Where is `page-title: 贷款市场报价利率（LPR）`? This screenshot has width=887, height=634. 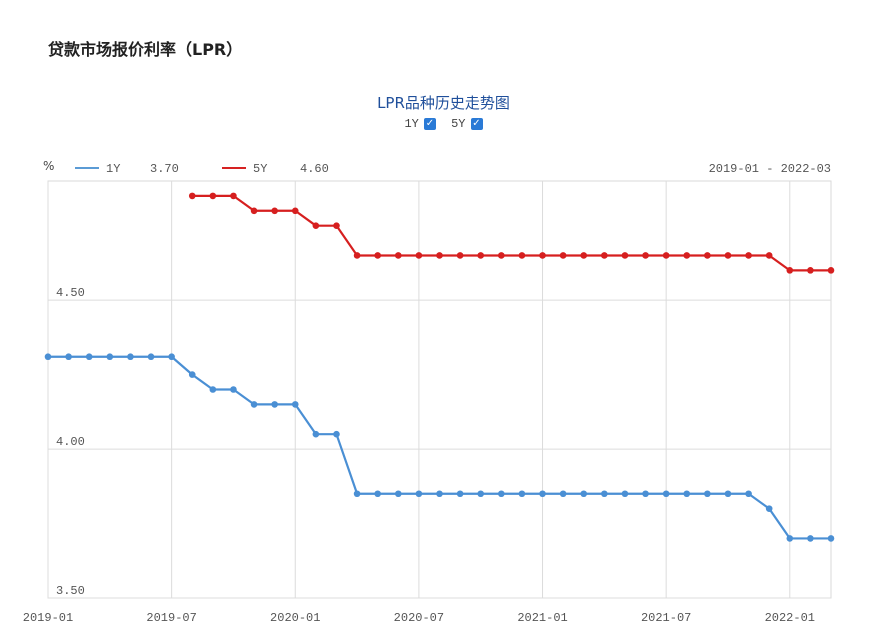
page-title: 贷款市场报价利率（LPR） is located at coordinates (145, 49).